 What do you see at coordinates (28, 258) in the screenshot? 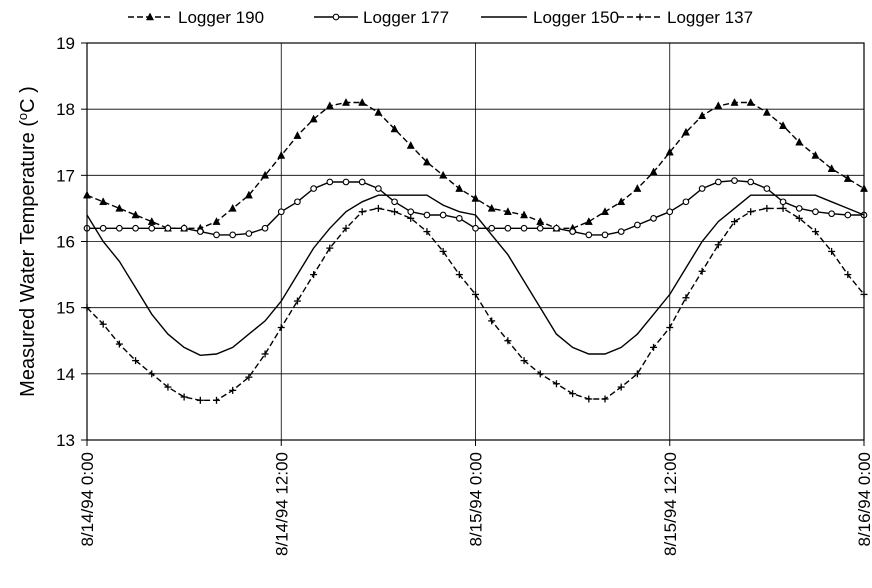
I see `y-axis-title-text: Measured Water Temperature (` at bounding box center [28, 258].